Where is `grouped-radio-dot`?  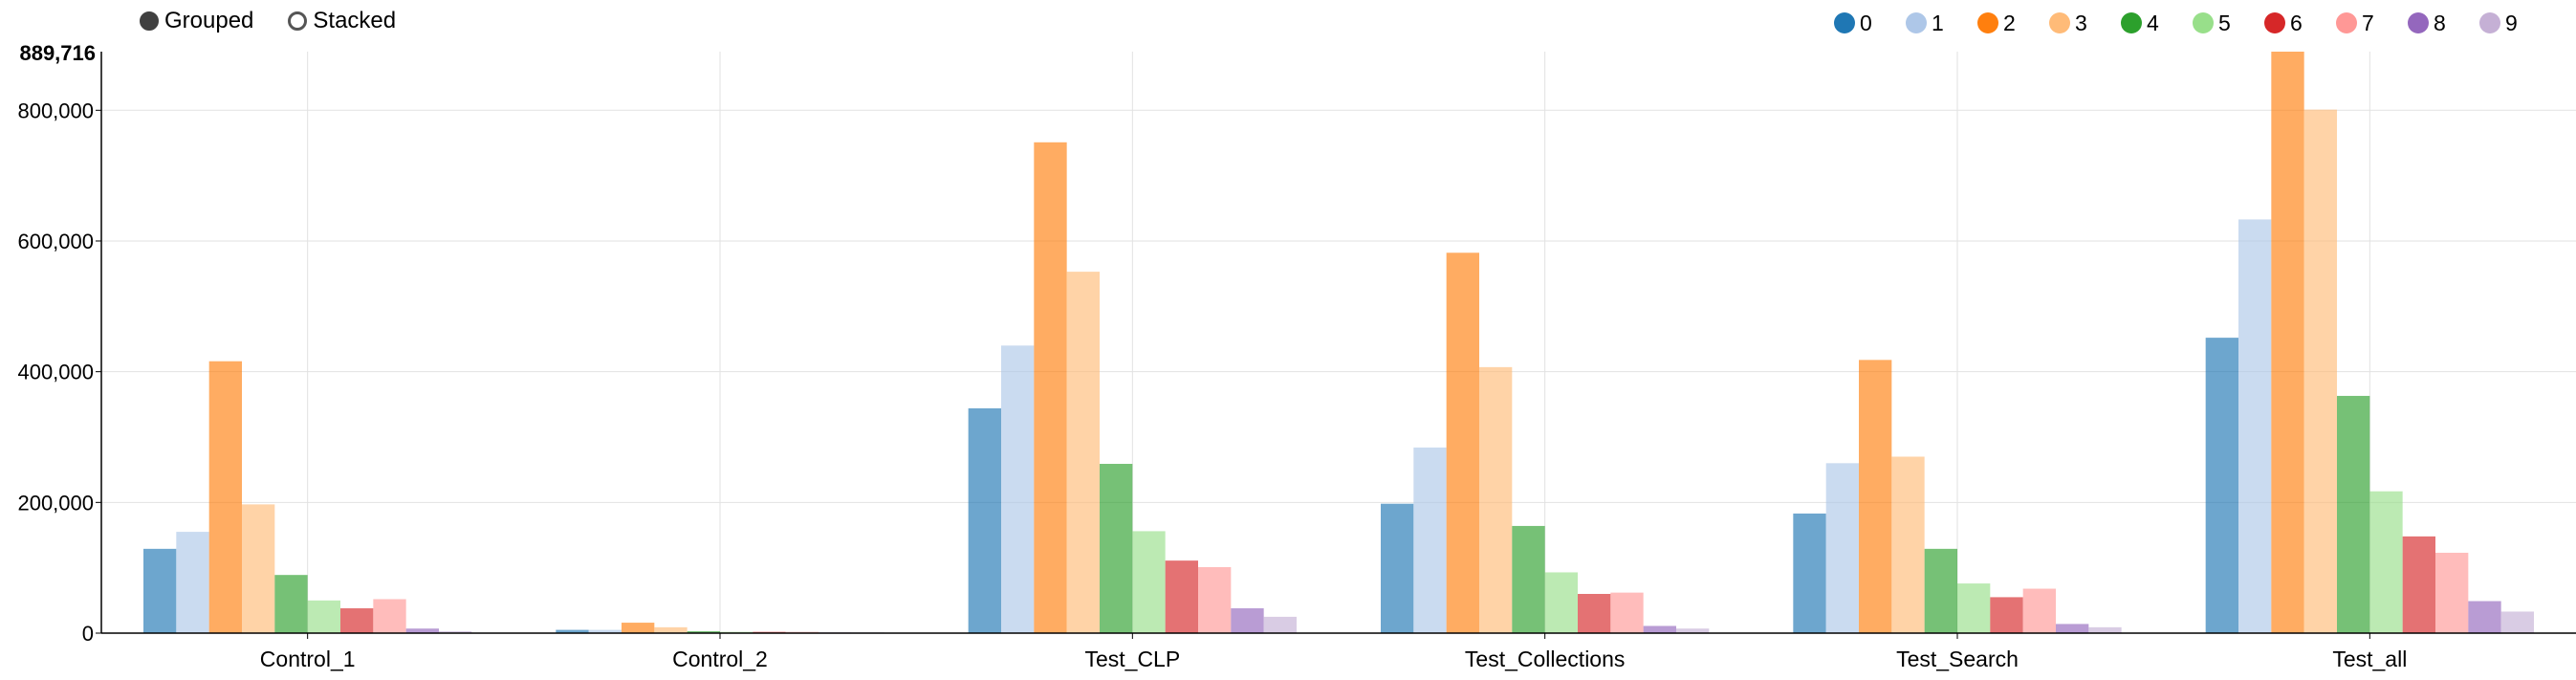
grouped-radio-dot is located at coordinates (149, 21).